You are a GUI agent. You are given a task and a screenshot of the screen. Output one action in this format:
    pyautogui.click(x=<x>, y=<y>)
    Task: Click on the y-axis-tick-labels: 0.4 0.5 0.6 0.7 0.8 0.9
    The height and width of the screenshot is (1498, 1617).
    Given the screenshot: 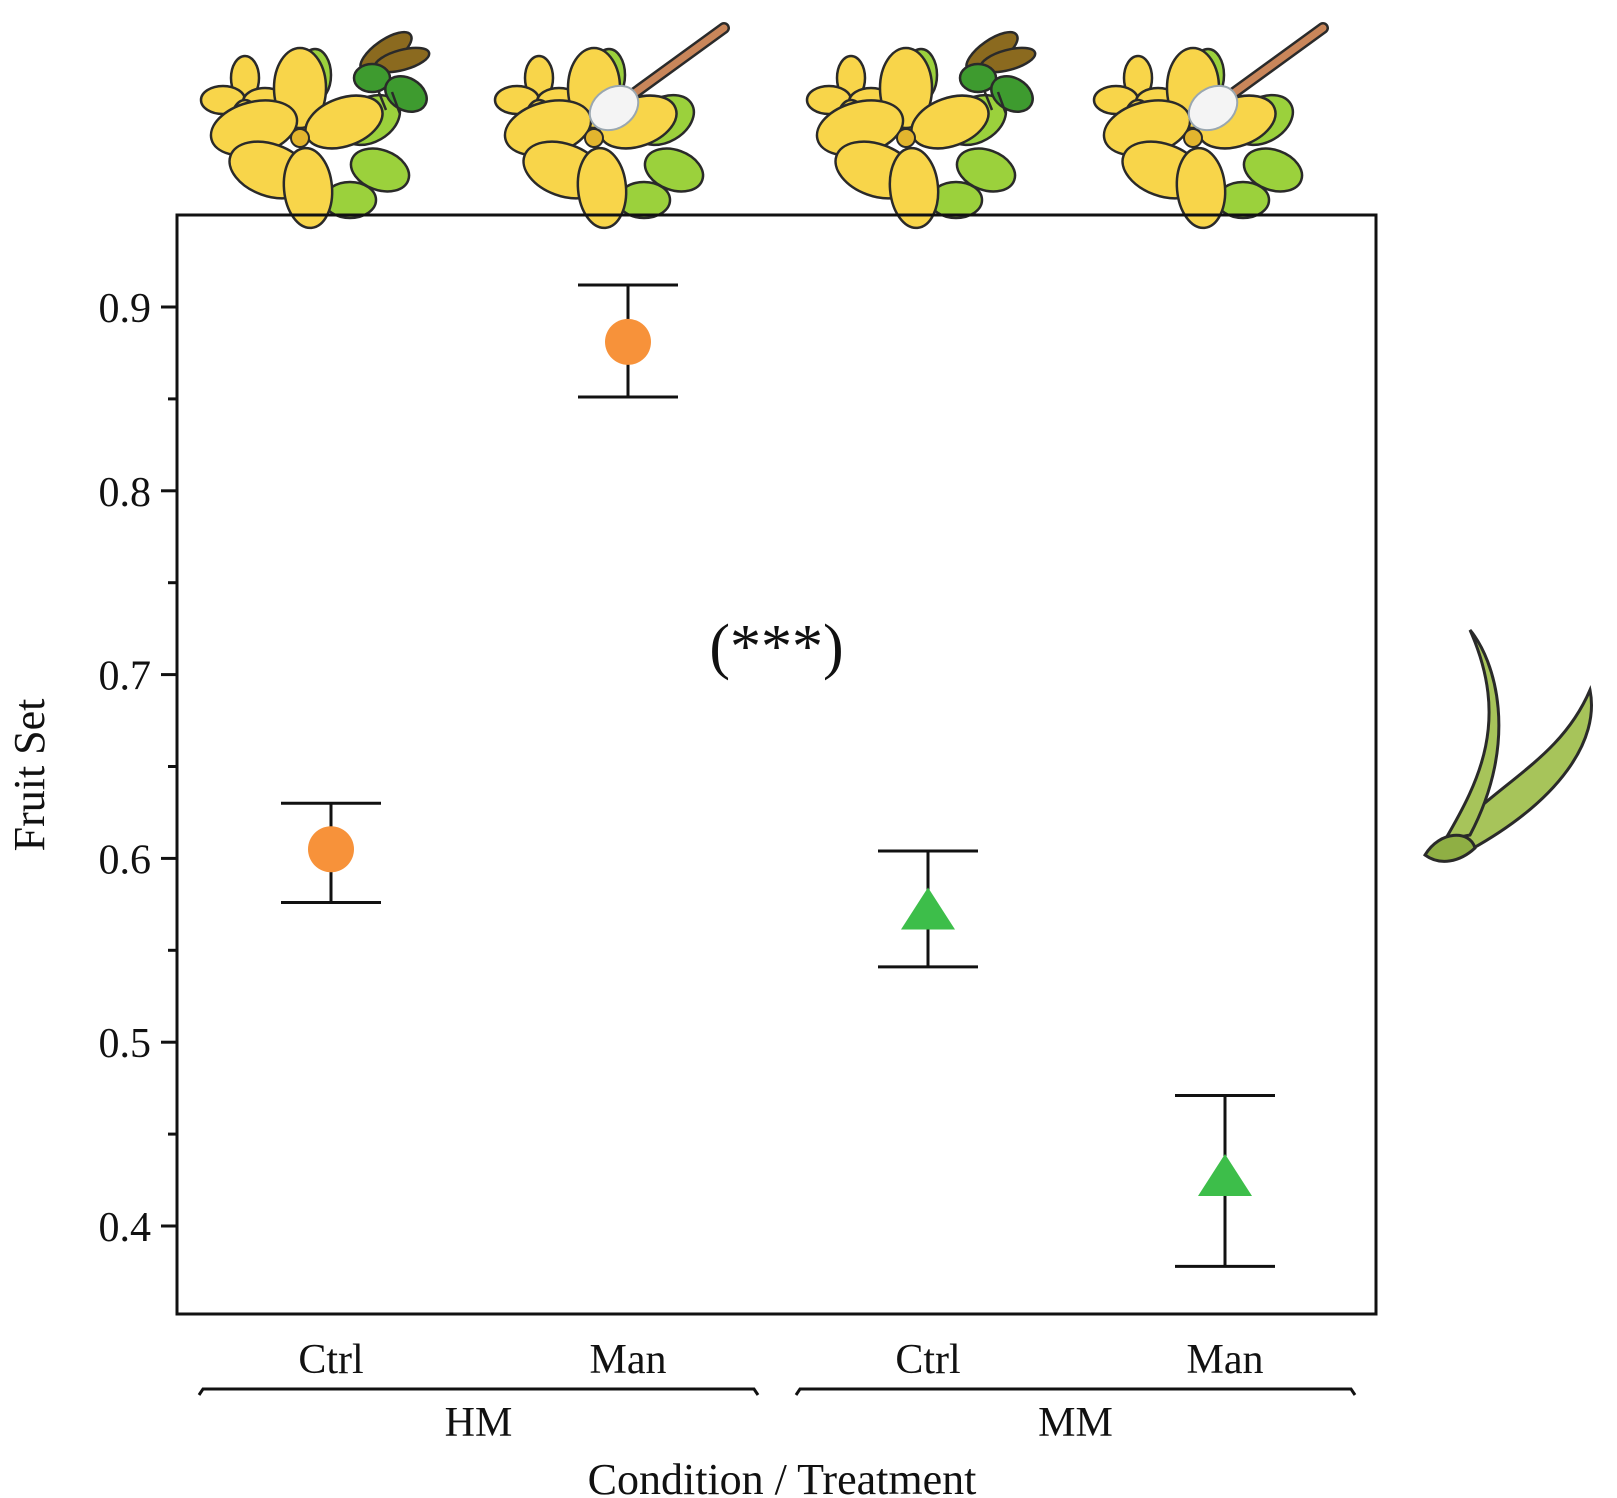 What is the action you would take?
    pyautogui.click(x=125, y=768)
    